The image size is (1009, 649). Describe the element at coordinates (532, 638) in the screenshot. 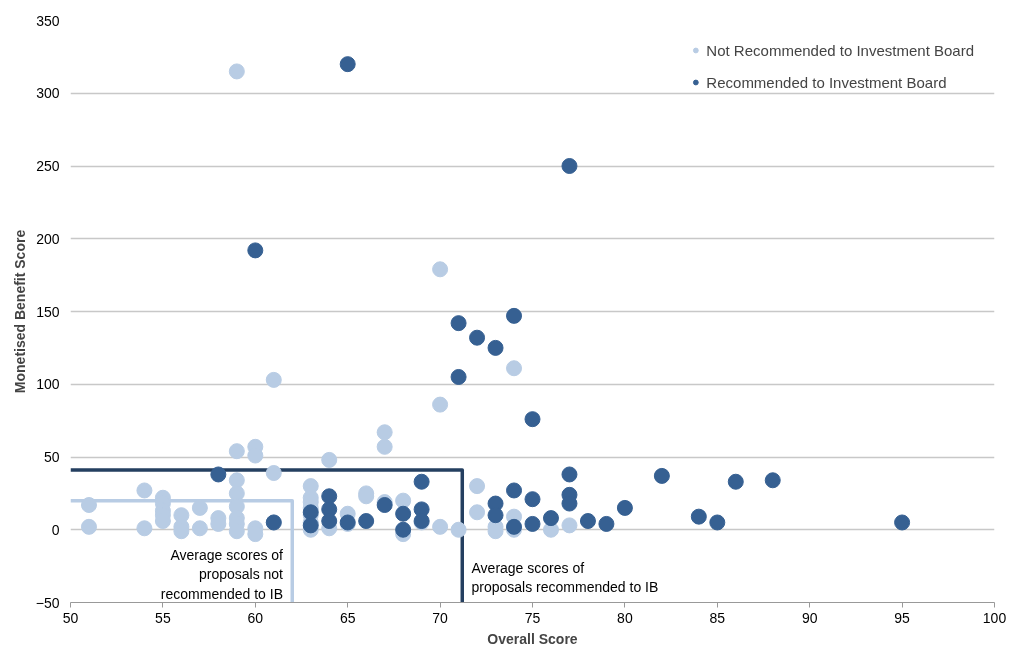

I see `x-axis-title: Overall Score` at that location.